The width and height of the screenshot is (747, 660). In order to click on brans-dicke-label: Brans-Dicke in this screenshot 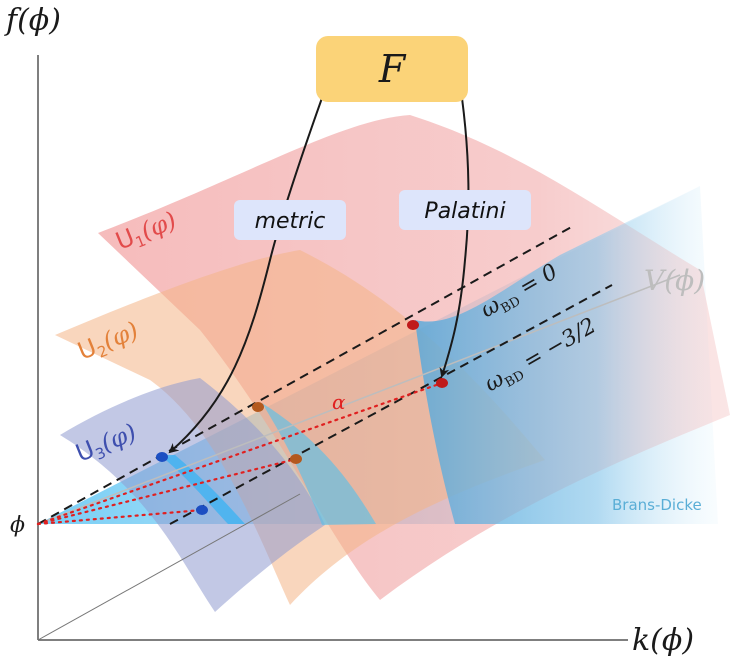, I will do `click(657, 505)`.